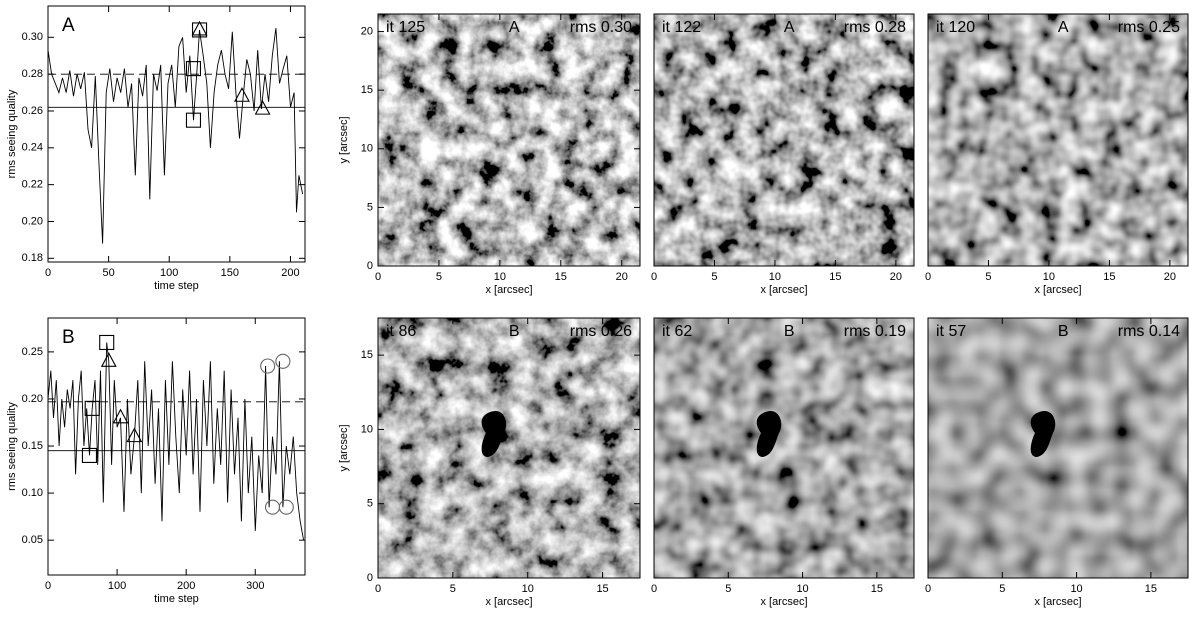 The height and width of the screenshot is (620, 1200). What do you see at coordinates (32, 148) in the screenshot?
I see `y-tick-label: 0.24` at bounding box center [32, 148].